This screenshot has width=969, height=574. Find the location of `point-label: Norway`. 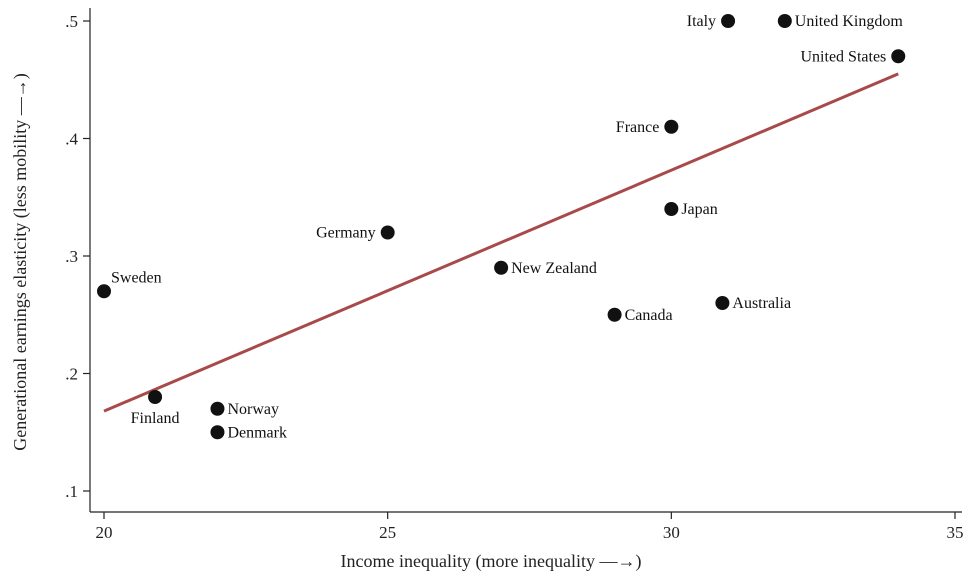

point-label: Norway is located at coordinates (253, 409).